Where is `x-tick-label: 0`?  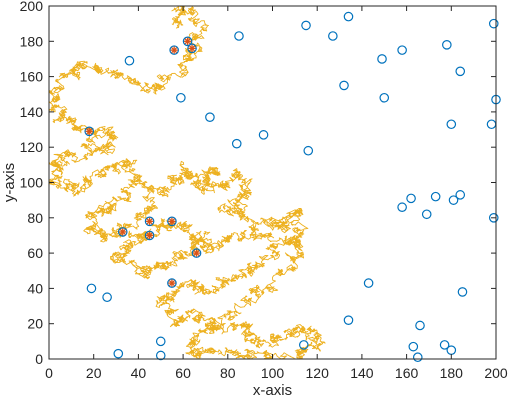 x-tick-label: 0 is located at coordinates (49, 373).